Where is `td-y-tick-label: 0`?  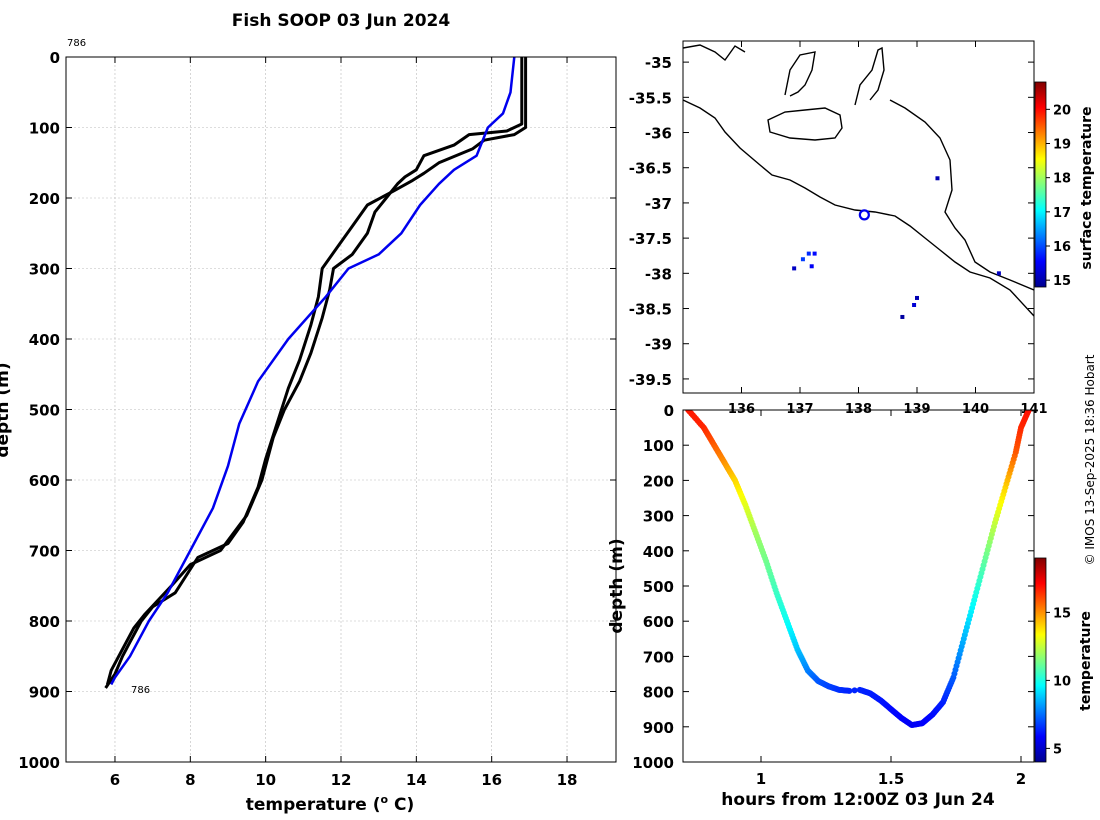 td-y-tick-label: 0 is located at coordinates (669, 411).